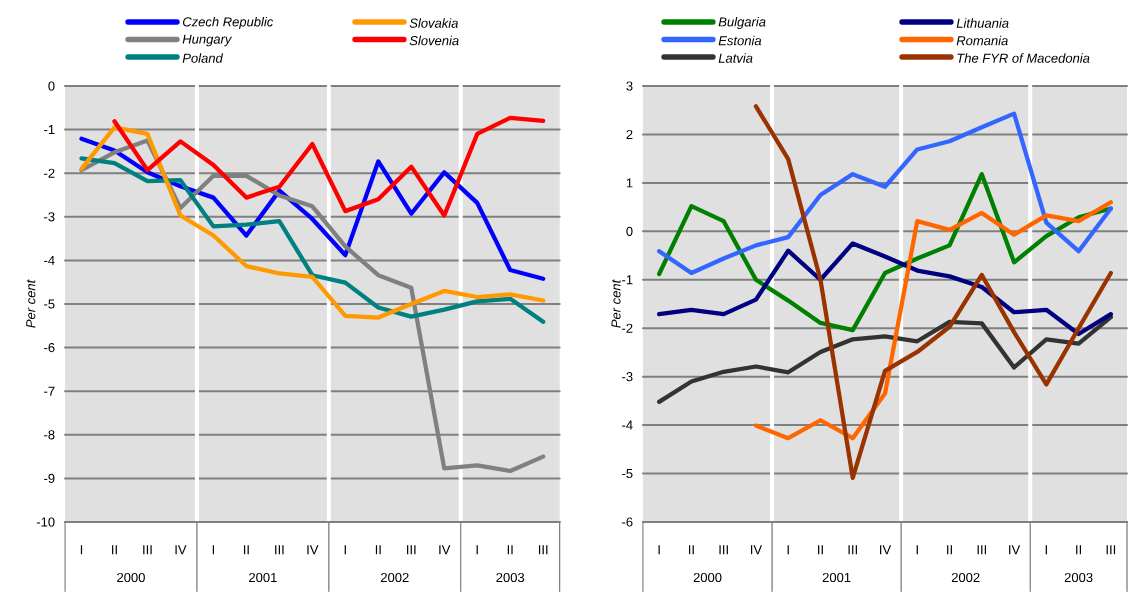 The height and width of the screenshot is (592, 1133). Describe the element at coordinates (629, 183) in the screenshot. I see `y-tick-label: 1` at that location.